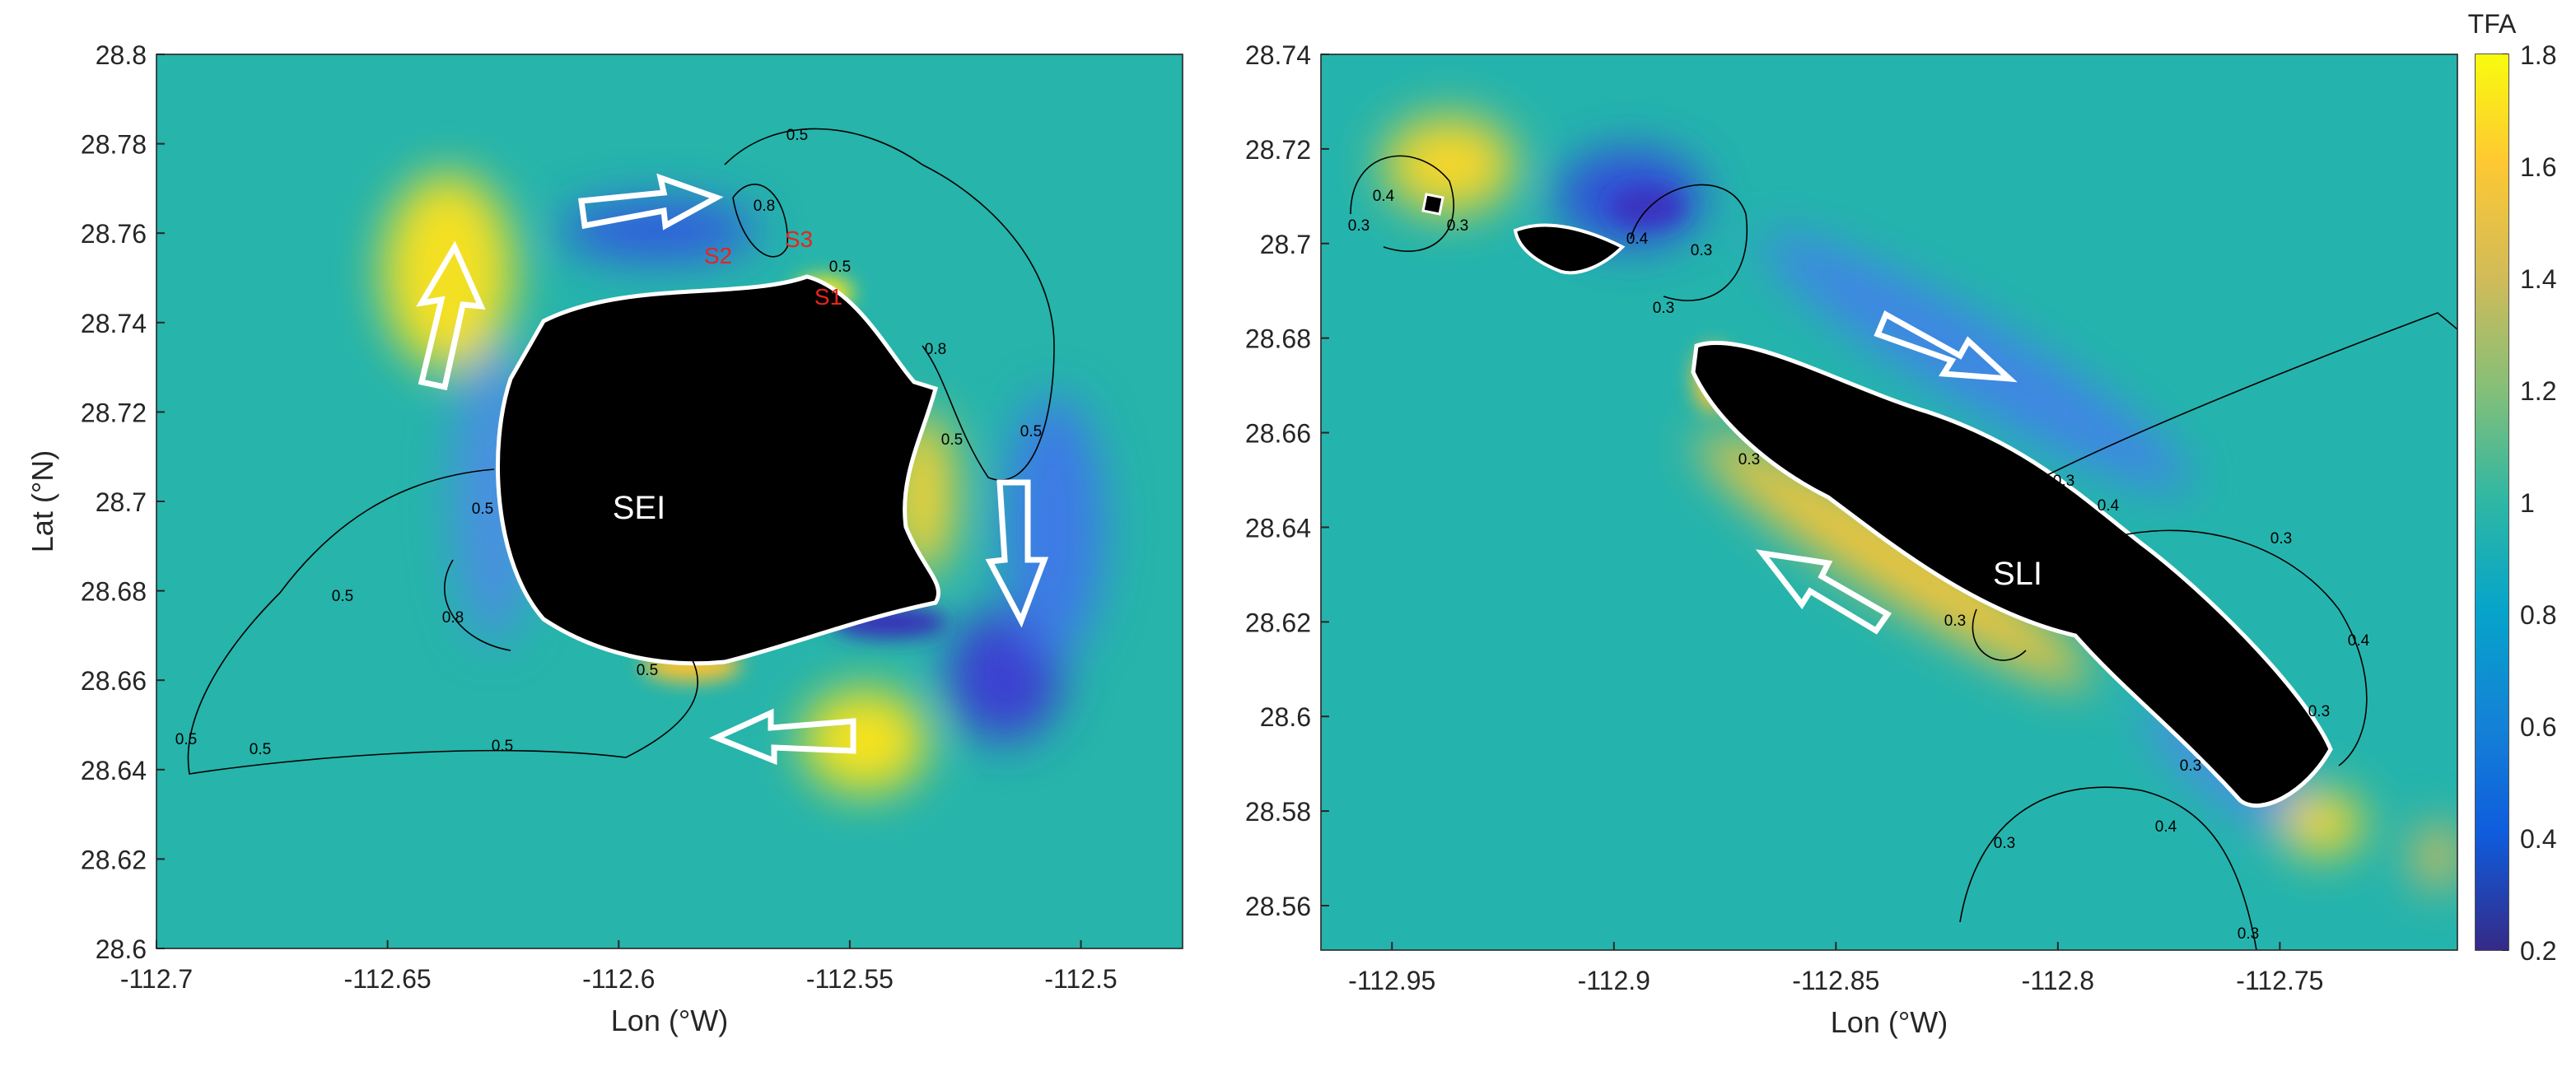 The width and height of the screenshot is (2576, 1067). What do you see at coordinates (2538, 55) in the screenshot?
I see `colorbar-tick-label: 1.8` at bounding box center [2538, 55].